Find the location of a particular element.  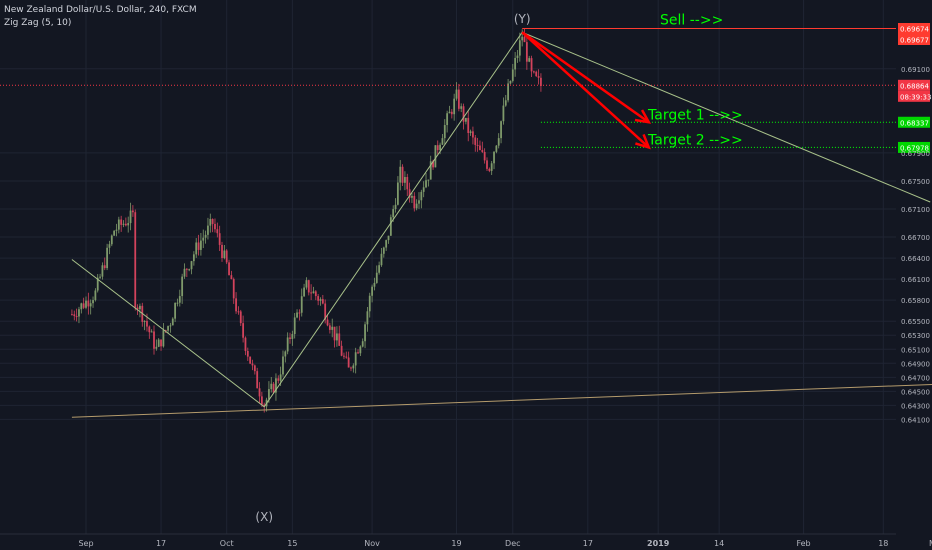

target-arrow-shaft is located at coordinates (585, 90).